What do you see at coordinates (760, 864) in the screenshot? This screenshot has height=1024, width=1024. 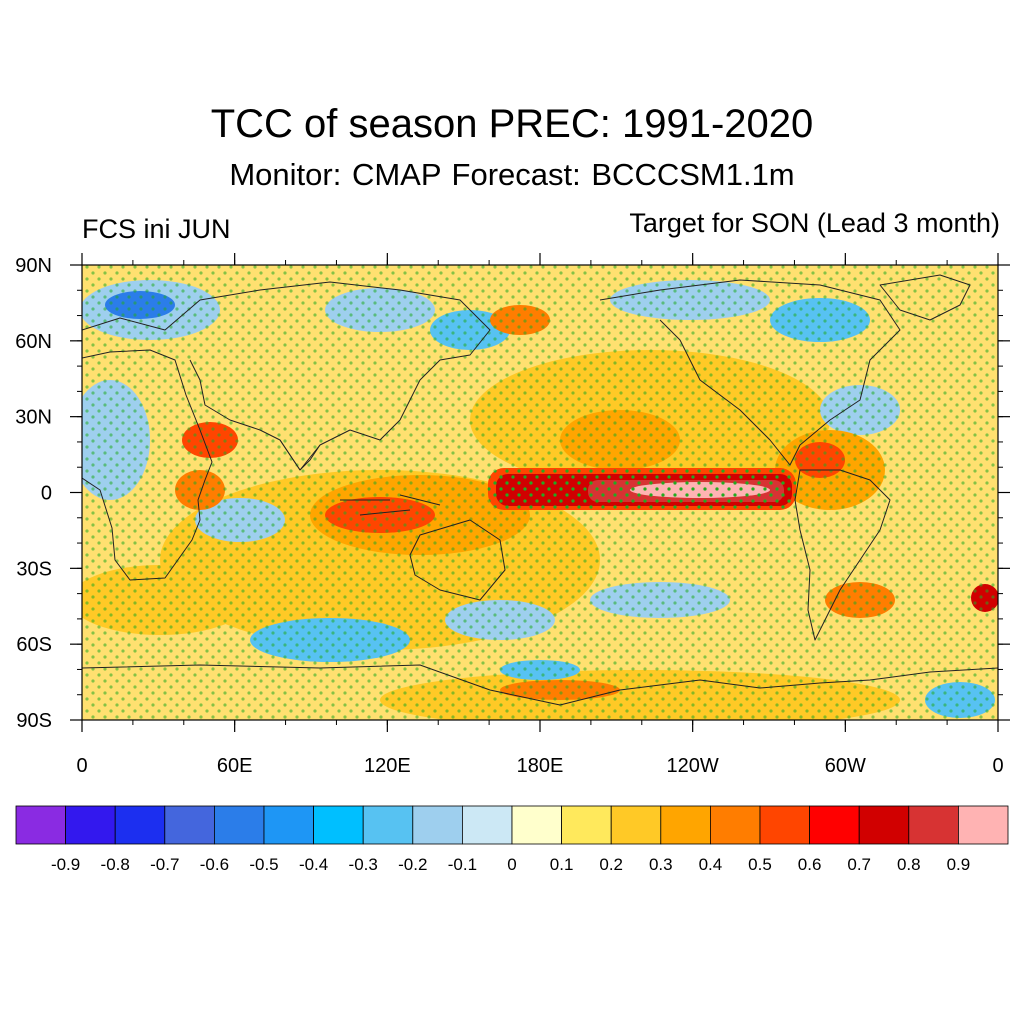 I see `colorbar-label: 0.5` at bounding box center [760, 864].